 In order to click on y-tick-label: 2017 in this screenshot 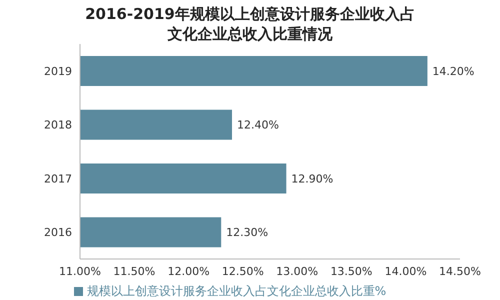, I will do `click(58, 179)`.